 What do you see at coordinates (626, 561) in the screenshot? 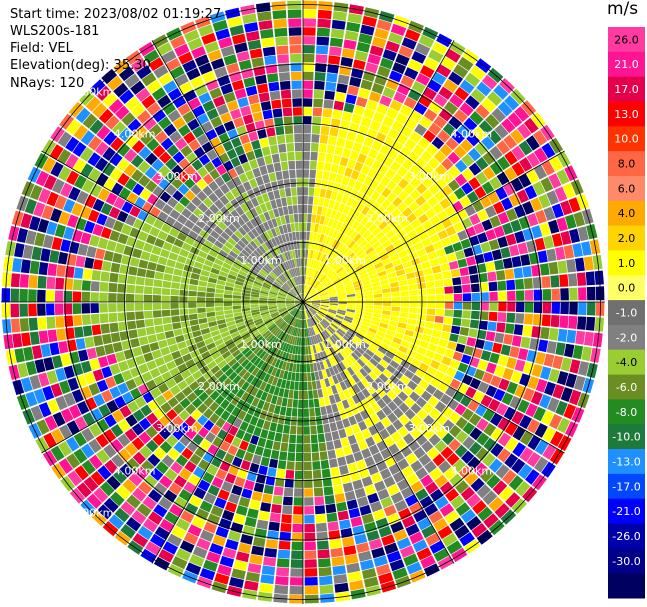
I see `colorbar-tick-label: -30.0` at bounding box center [626, 561].